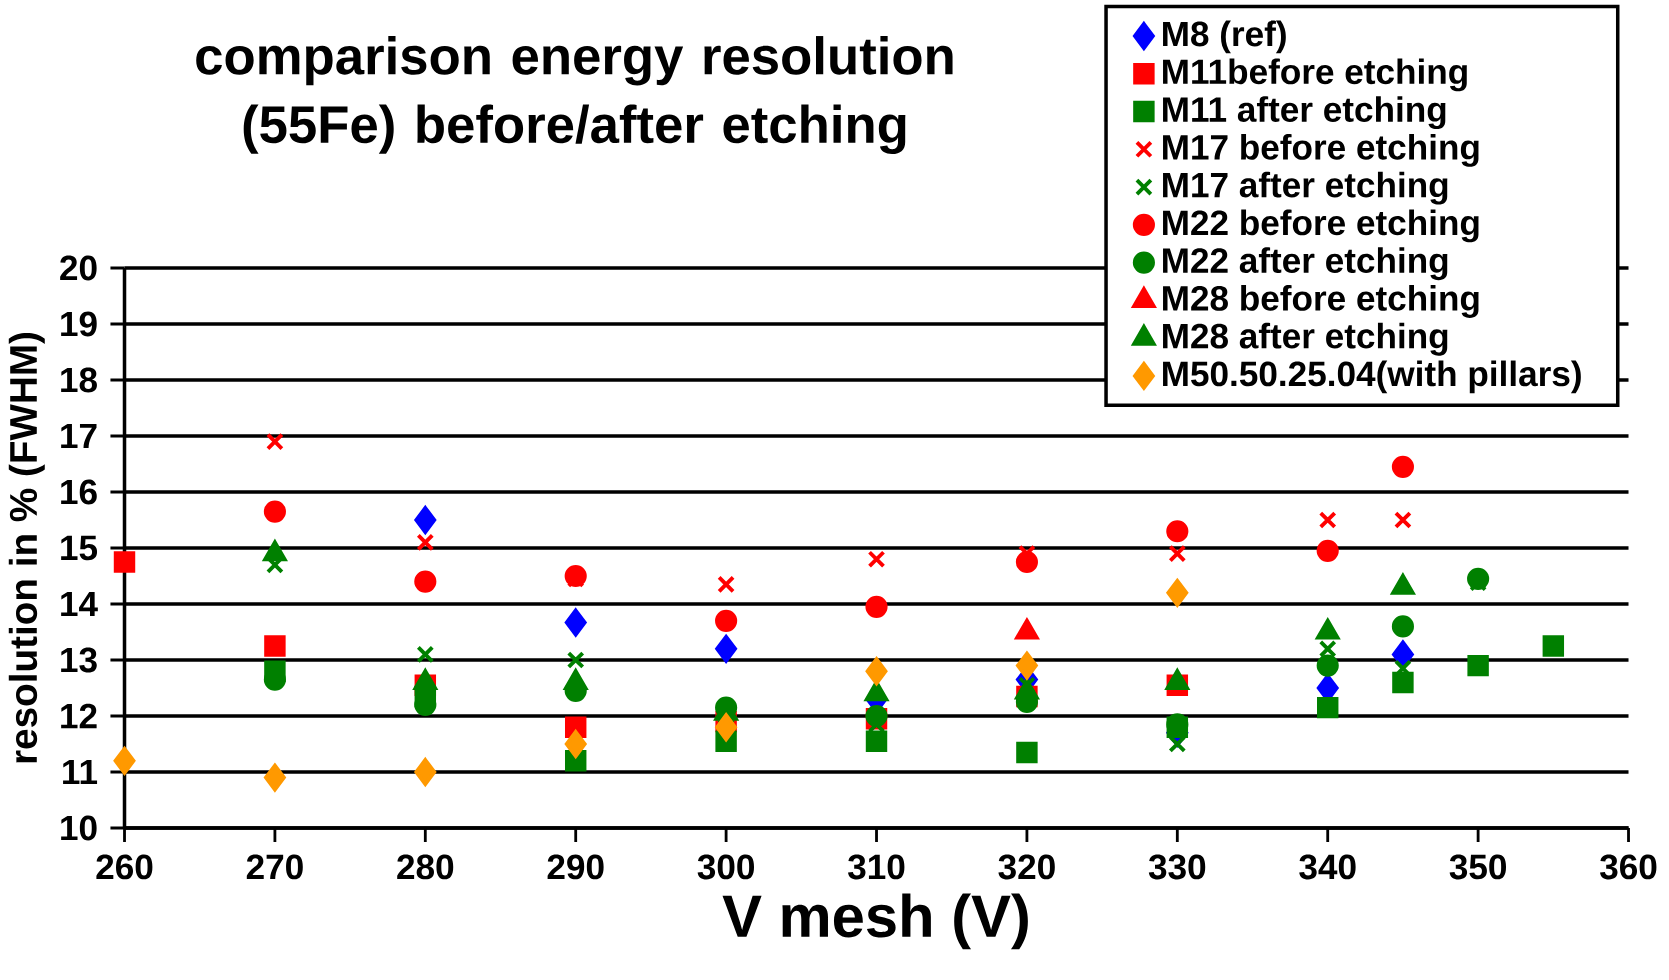 The image size is (1669, 980). I want to click on legend-label: M50.50.25.04(with pillars), so click(1372, 377).